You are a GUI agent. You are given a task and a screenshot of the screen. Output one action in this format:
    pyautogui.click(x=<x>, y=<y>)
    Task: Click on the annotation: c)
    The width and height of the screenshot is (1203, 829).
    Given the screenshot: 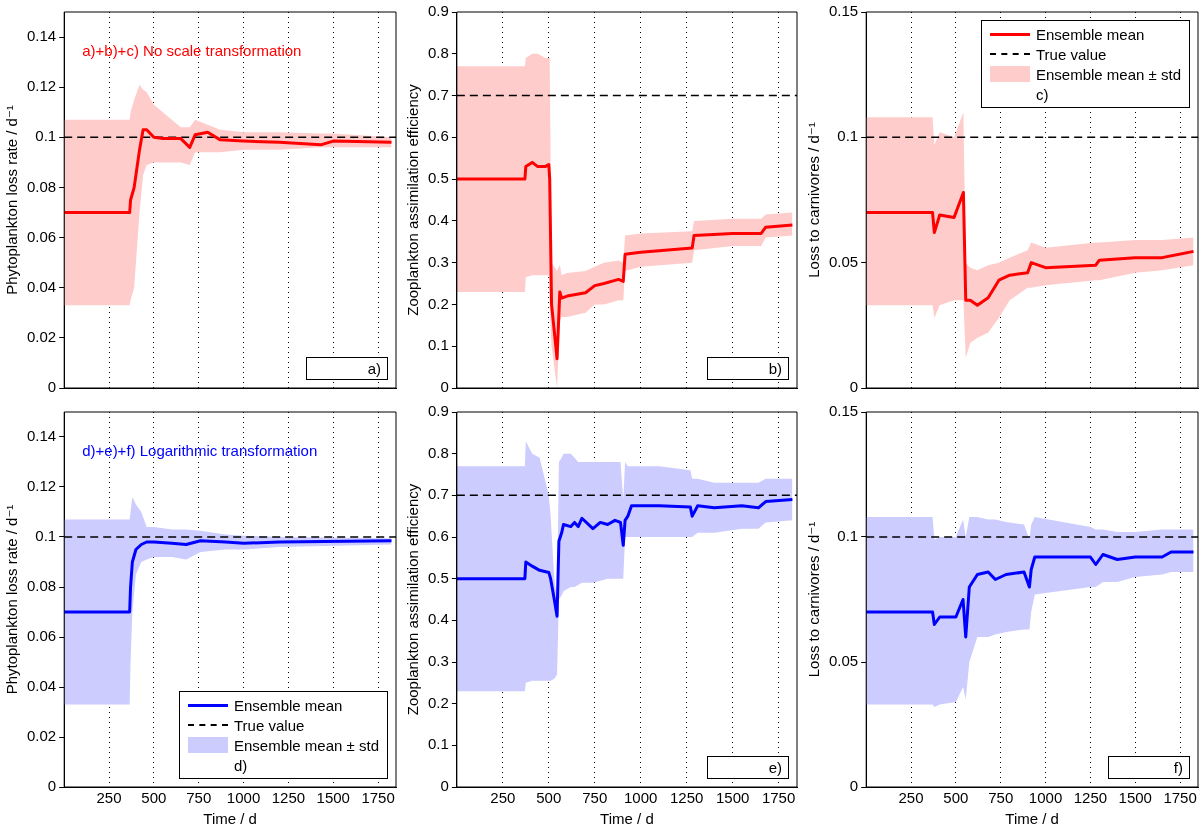 What is the action you would take?
    pyautogui.click(x=1042, y=94)
    